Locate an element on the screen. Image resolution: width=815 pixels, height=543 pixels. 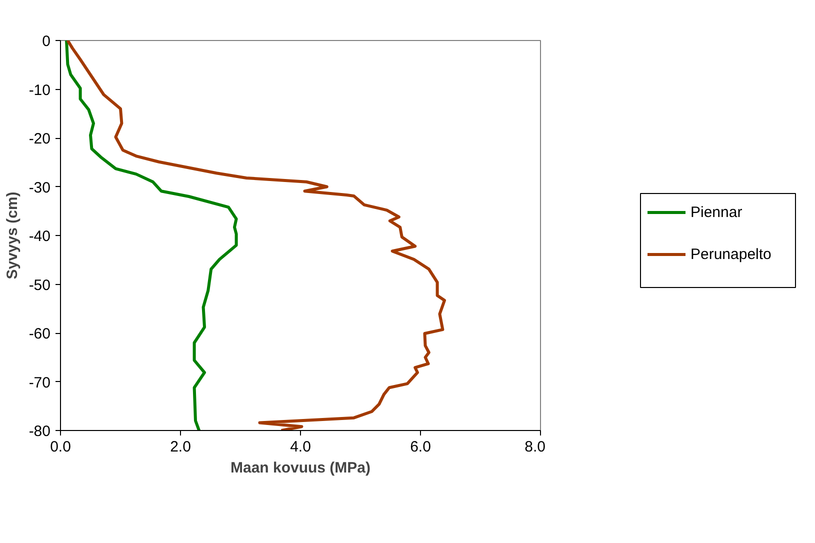
legend-label: Piennar is located at coordinates (716, 212).